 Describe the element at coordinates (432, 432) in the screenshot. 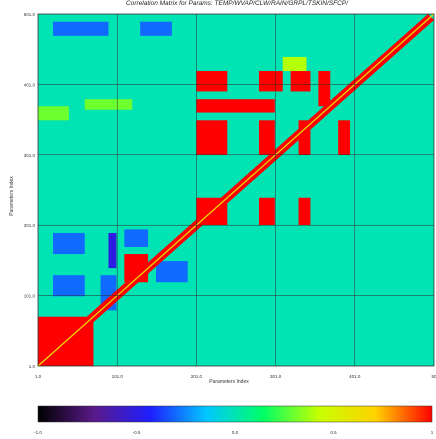

I see `colorbar-tick-label: 1` at that location.